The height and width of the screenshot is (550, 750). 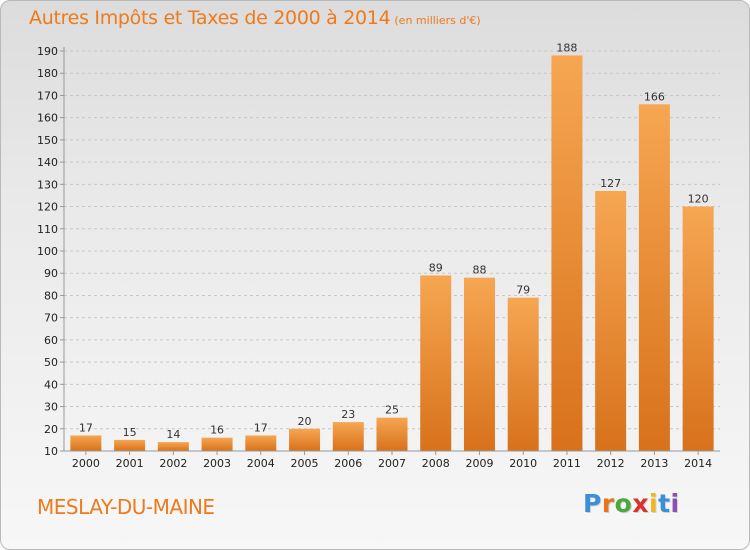 What do you see at coordinates (698, 199) in the screenshot?
I see `bar-value-label: 120` at bounding box center [698, 199].